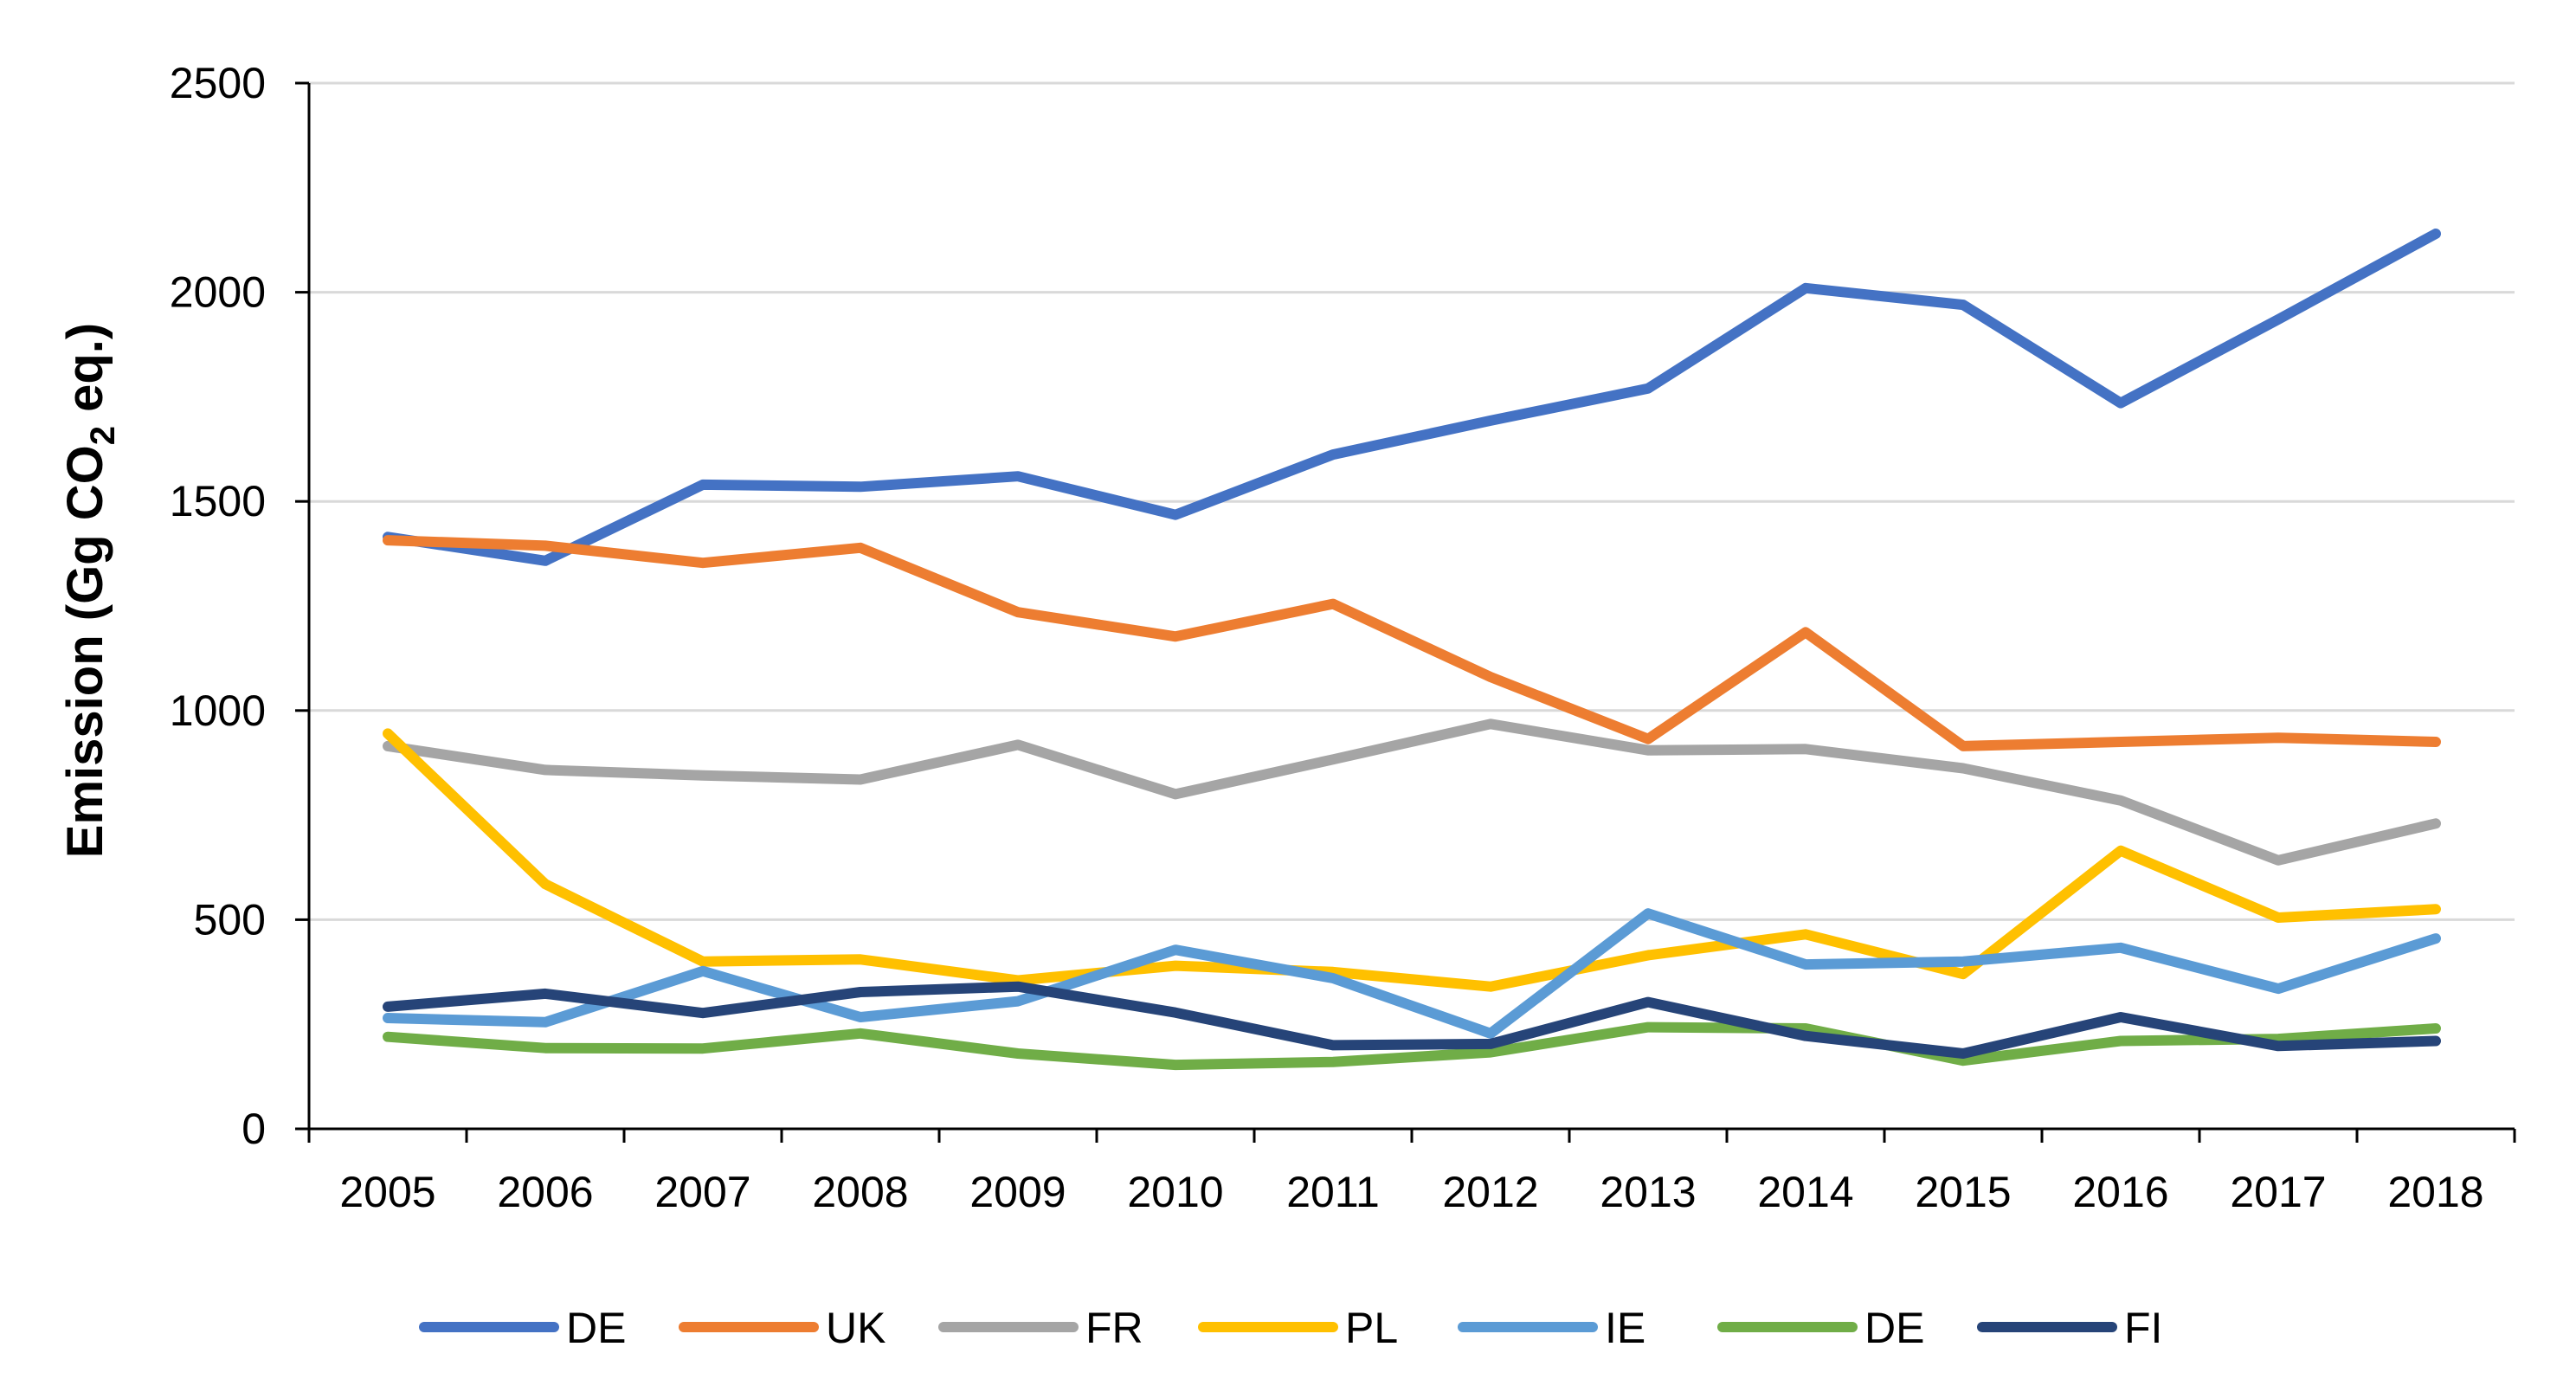 The width and height of the screenshot is (2576, 1392). What do you see at coordinates (1371, 1328) in the screenshot?
I see `legend-label: PL` at bounding box center [1371, 1328].